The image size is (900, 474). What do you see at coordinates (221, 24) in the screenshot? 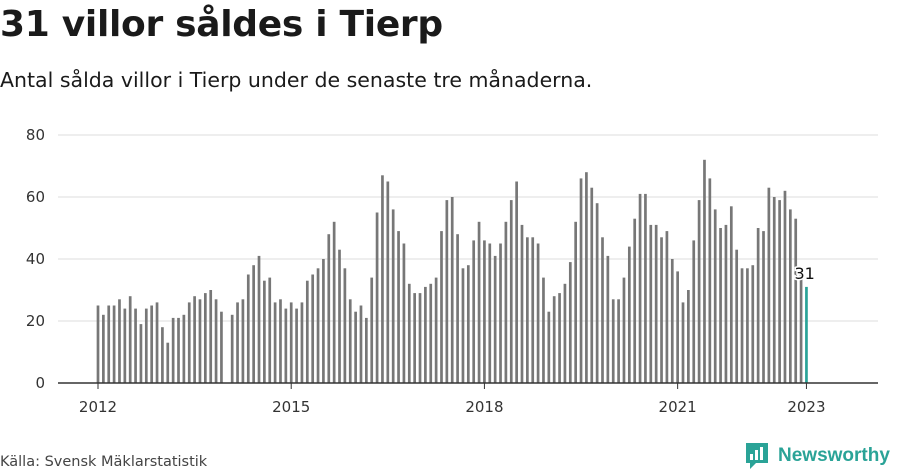
I see `chart-title: 31 villor såldes i Tierp` at bounding box center [221, 24].